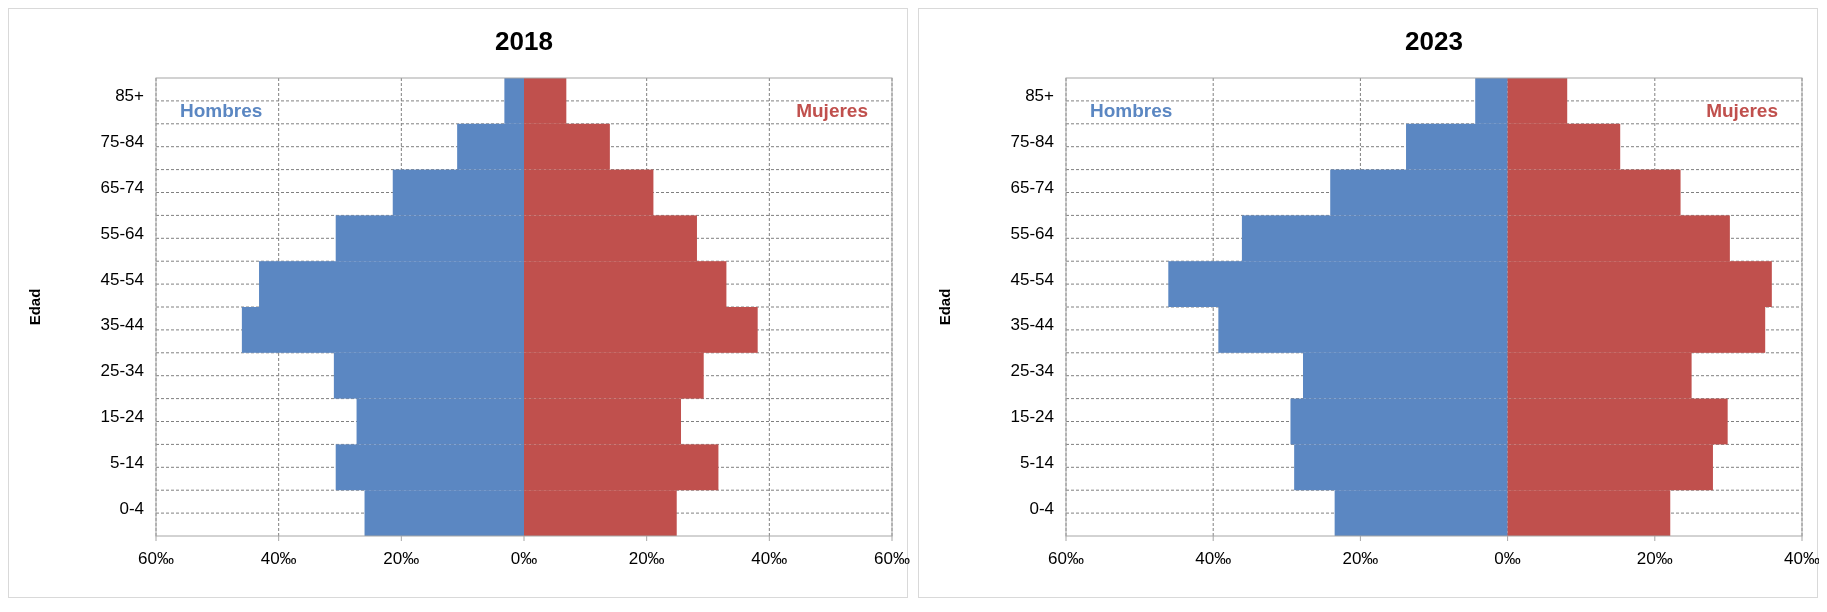 Image resolution: width=1827 pixels, height=612 pixels. What do you see at coordinates (1434, 41) in the screenshot?
I see `chart-title: 2023` at bounding box center [1434, 41].